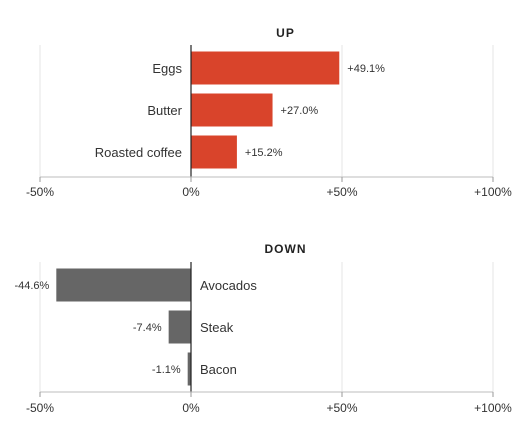 Image resolution: width=530 pixels, height=442 pixels. Describe the element at coordinates (341, 408) in the screenshot. I see `panel-1-tick-label-2: +50%` at that location.